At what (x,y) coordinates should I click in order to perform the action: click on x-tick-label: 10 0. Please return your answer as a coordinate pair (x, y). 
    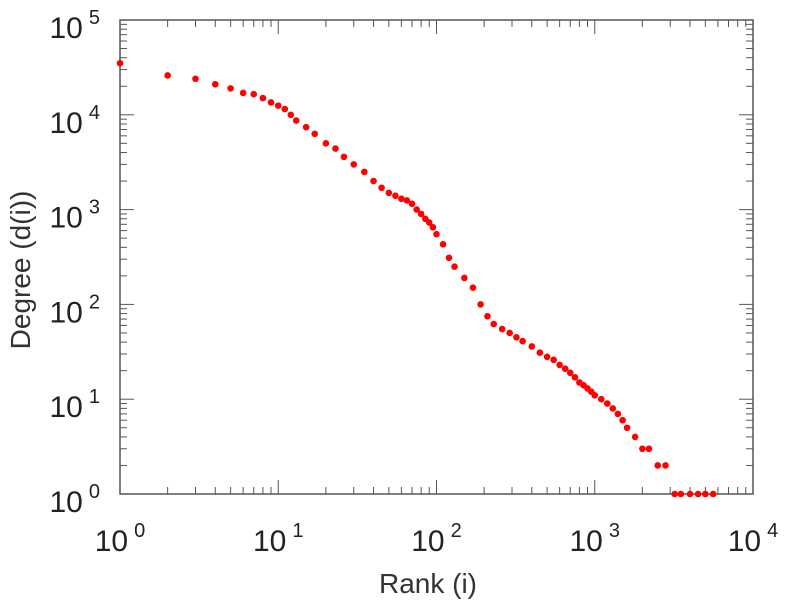
    Looking at the image, I should click on (120, 539).